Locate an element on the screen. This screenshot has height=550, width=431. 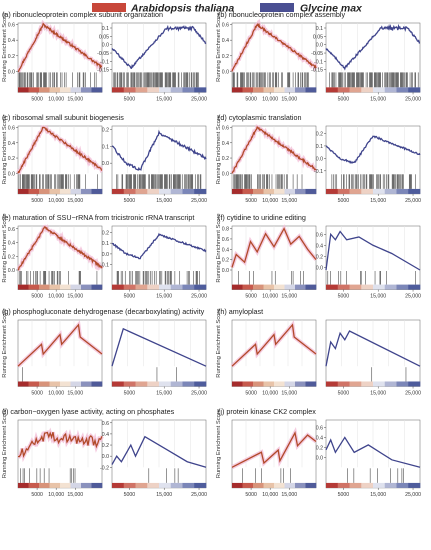
y-tick-label: -0.1 is located at coordinates (104, 62).